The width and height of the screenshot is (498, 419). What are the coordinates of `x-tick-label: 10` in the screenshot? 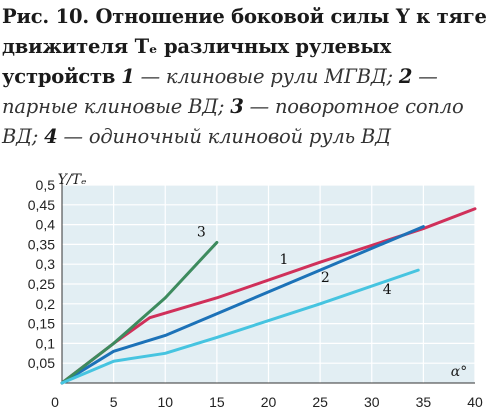 It's located at (165, 402).